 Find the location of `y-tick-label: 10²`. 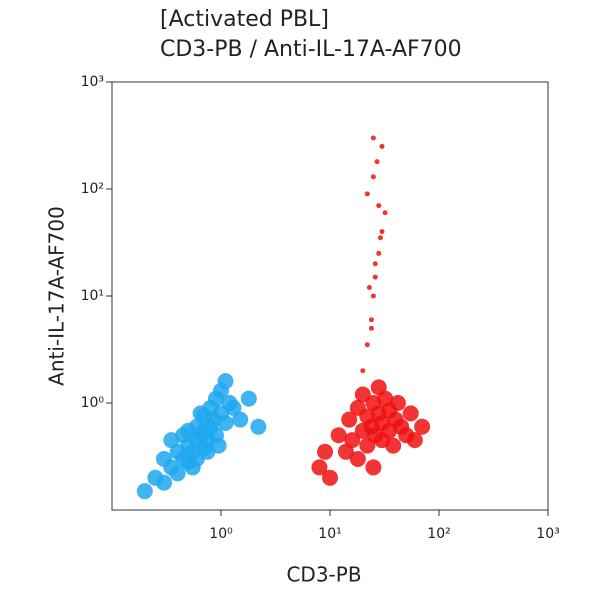

y-tick-label: 10² is located at coordinates (92, 189).